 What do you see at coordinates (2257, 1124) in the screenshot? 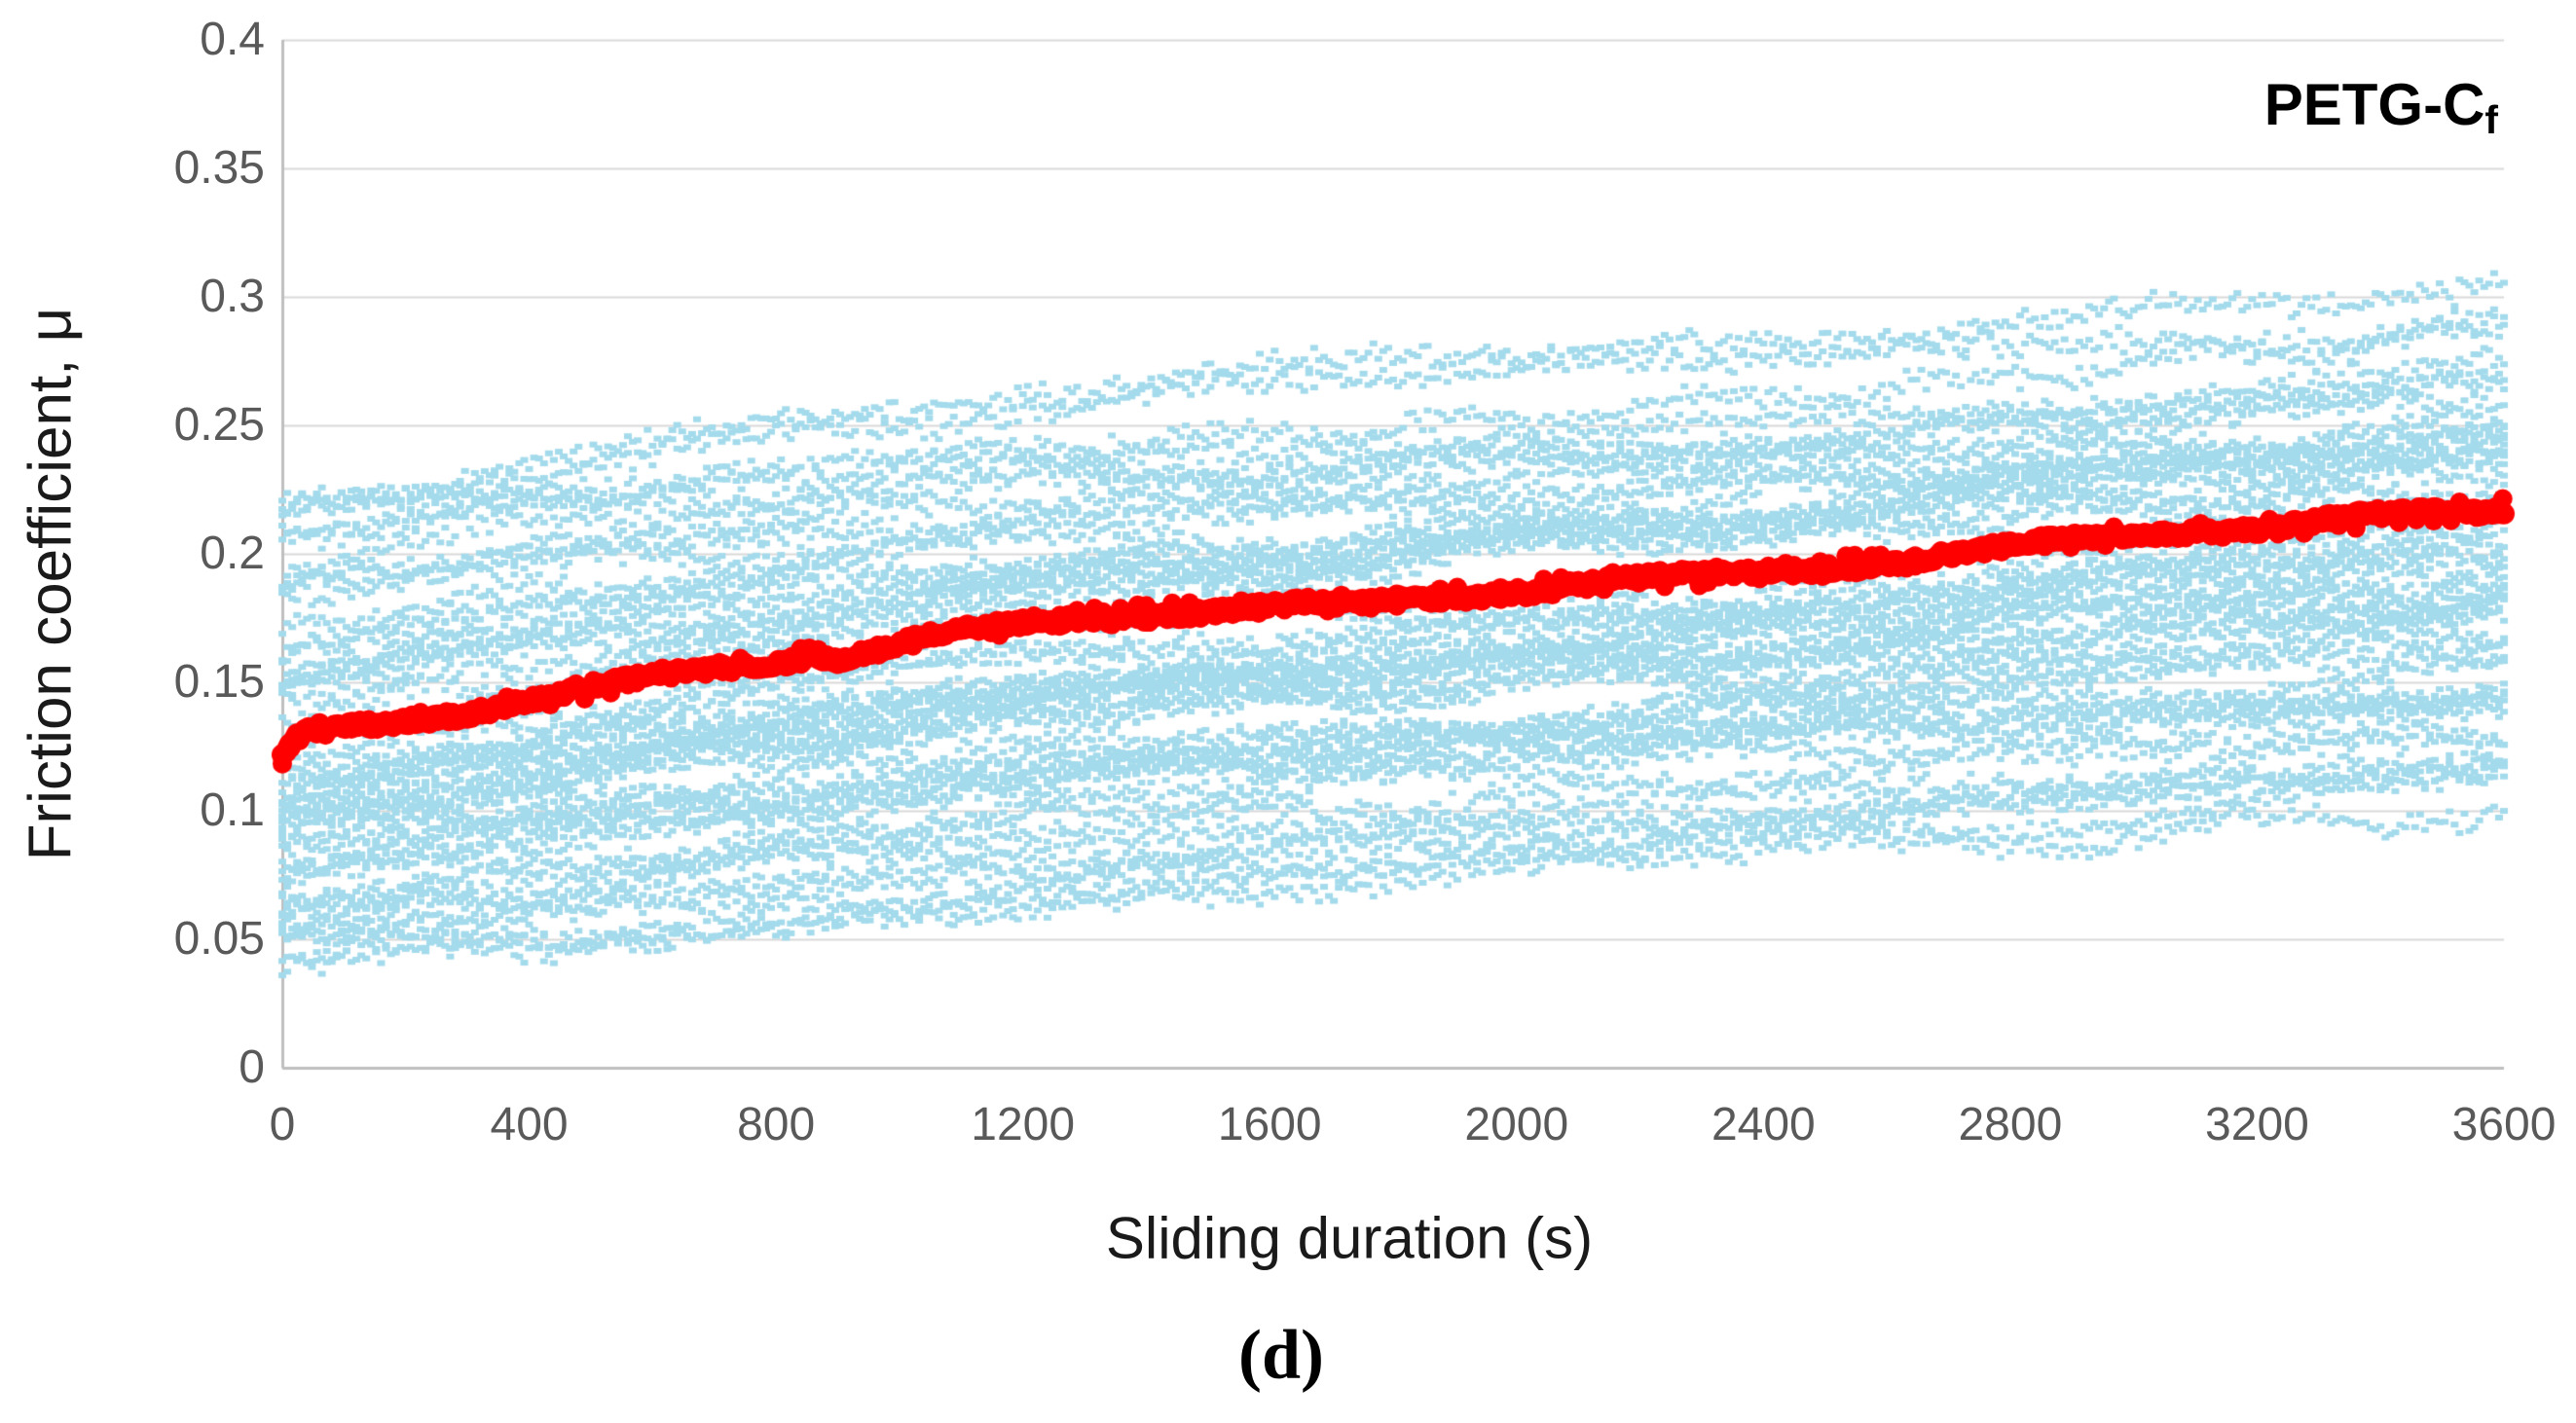
I see `x-tick-label: 3200` at bounding box center [2257, 1124].